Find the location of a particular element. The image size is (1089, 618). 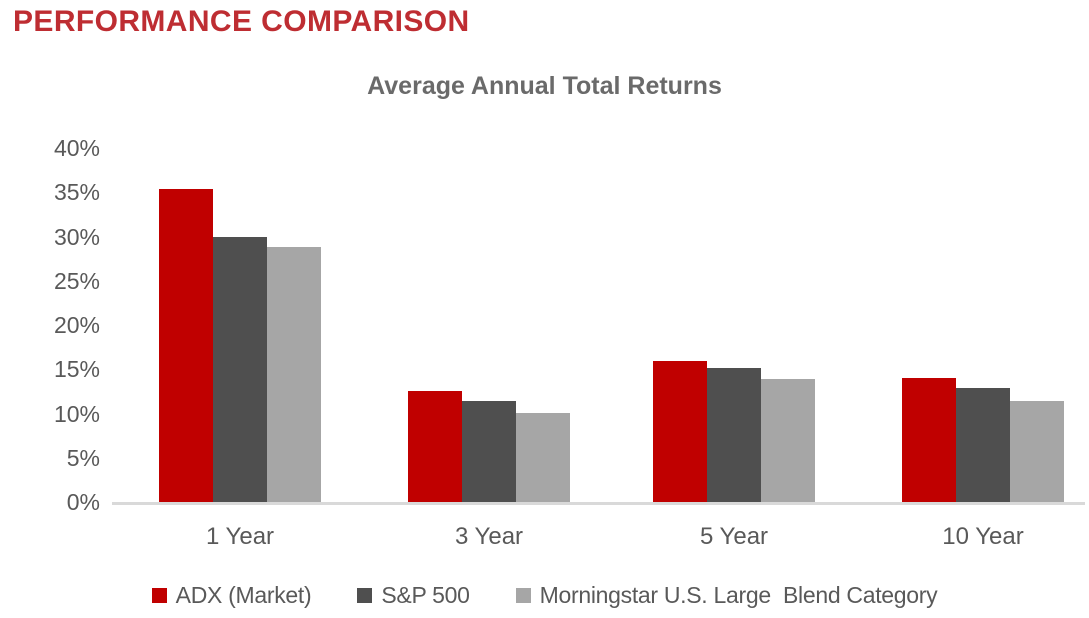

y-tick-label-5pct: 5% is located at coordinates (83, 457).